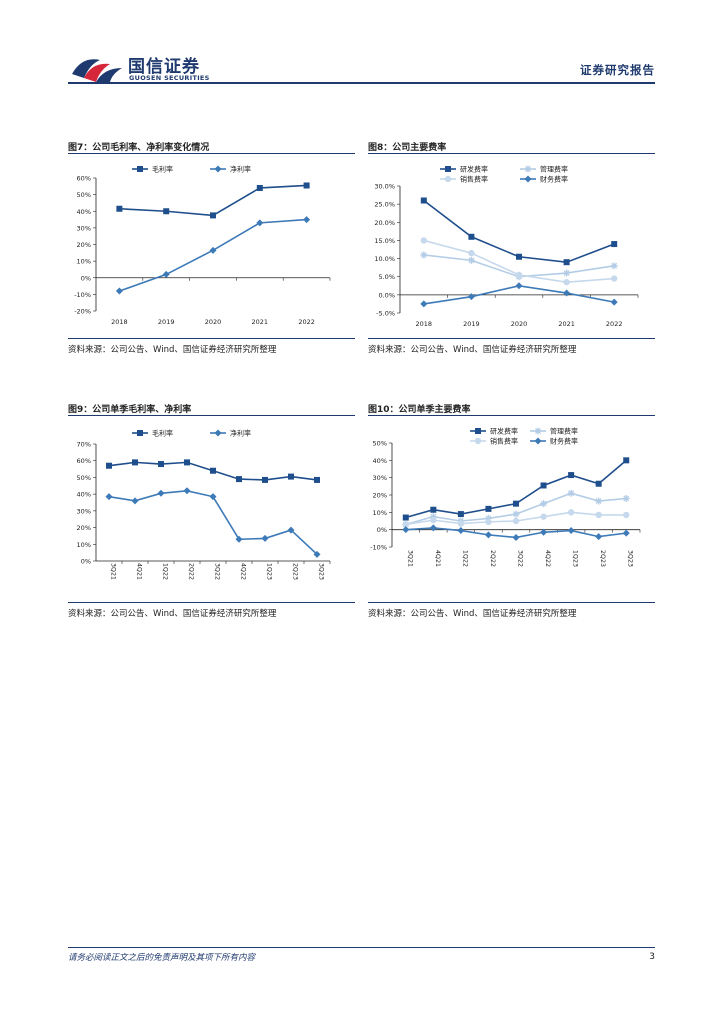 This screenshot has width=724, height=1024. What do you see at coordinates (84, 461) in the screenshot?
I see `fig9-y-tick-label: 60%` at bounding box center [84, 461].